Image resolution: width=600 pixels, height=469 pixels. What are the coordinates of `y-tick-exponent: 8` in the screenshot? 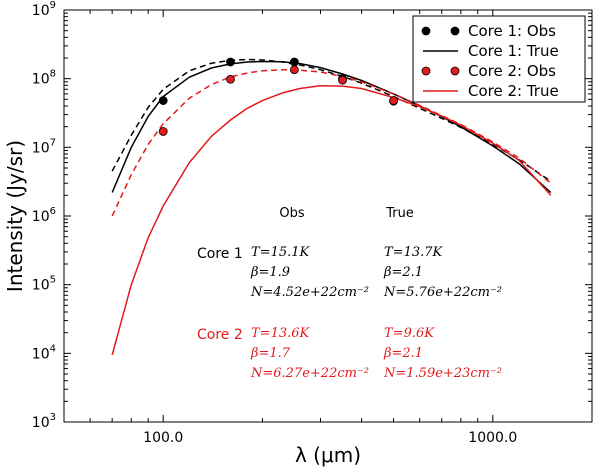 It's located at (53, 74).